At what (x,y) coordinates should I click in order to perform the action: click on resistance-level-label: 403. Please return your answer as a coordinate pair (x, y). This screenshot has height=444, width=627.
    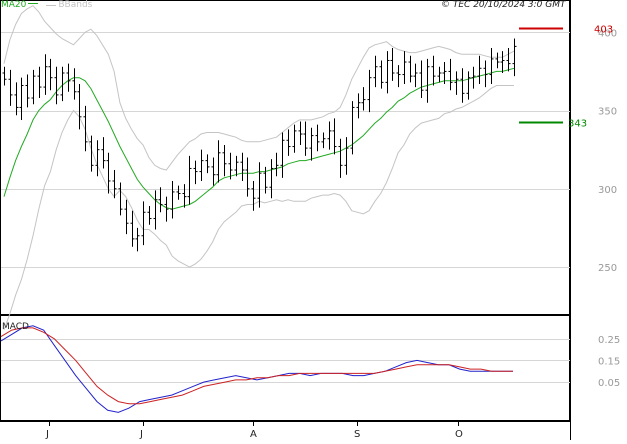
    Looking at the image, I should click on (603, 30).